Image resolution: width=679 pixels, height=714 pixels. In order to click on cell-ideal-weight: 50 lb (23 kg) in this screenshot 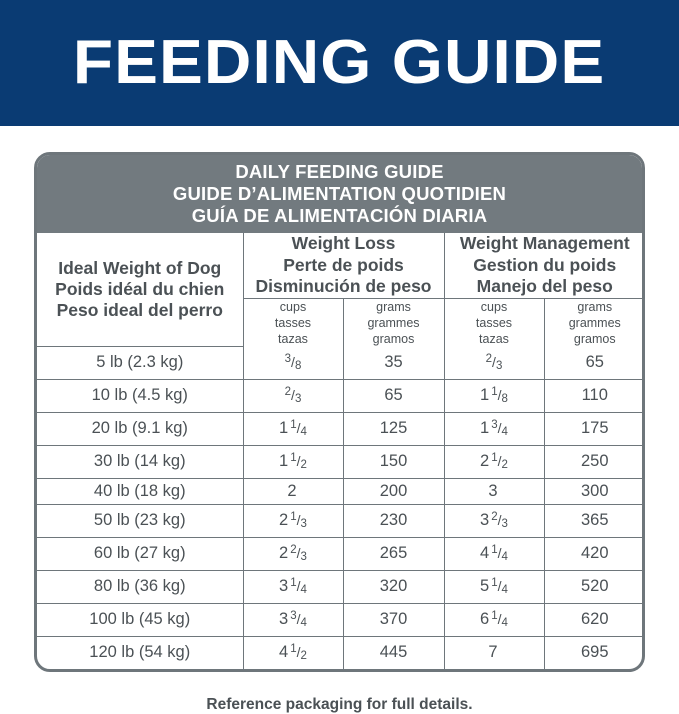, I will do `click(140, 520)`.